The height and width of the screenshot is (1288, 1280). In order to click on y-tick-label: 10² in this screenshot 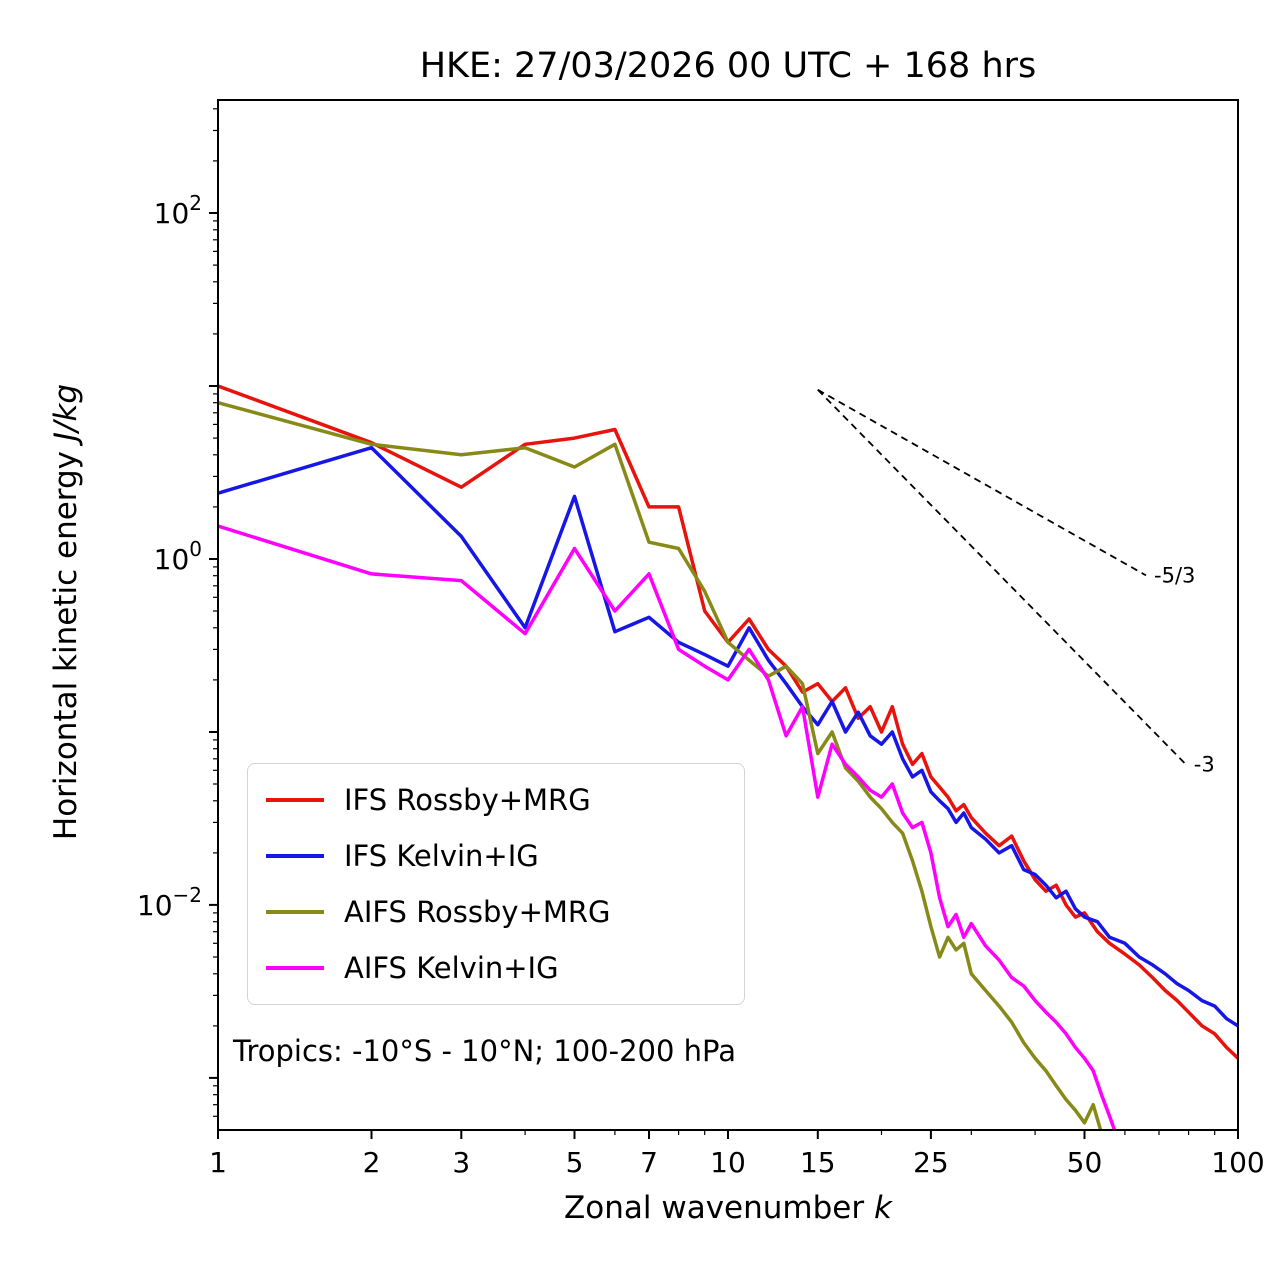, I will do `click(178, 210)`.